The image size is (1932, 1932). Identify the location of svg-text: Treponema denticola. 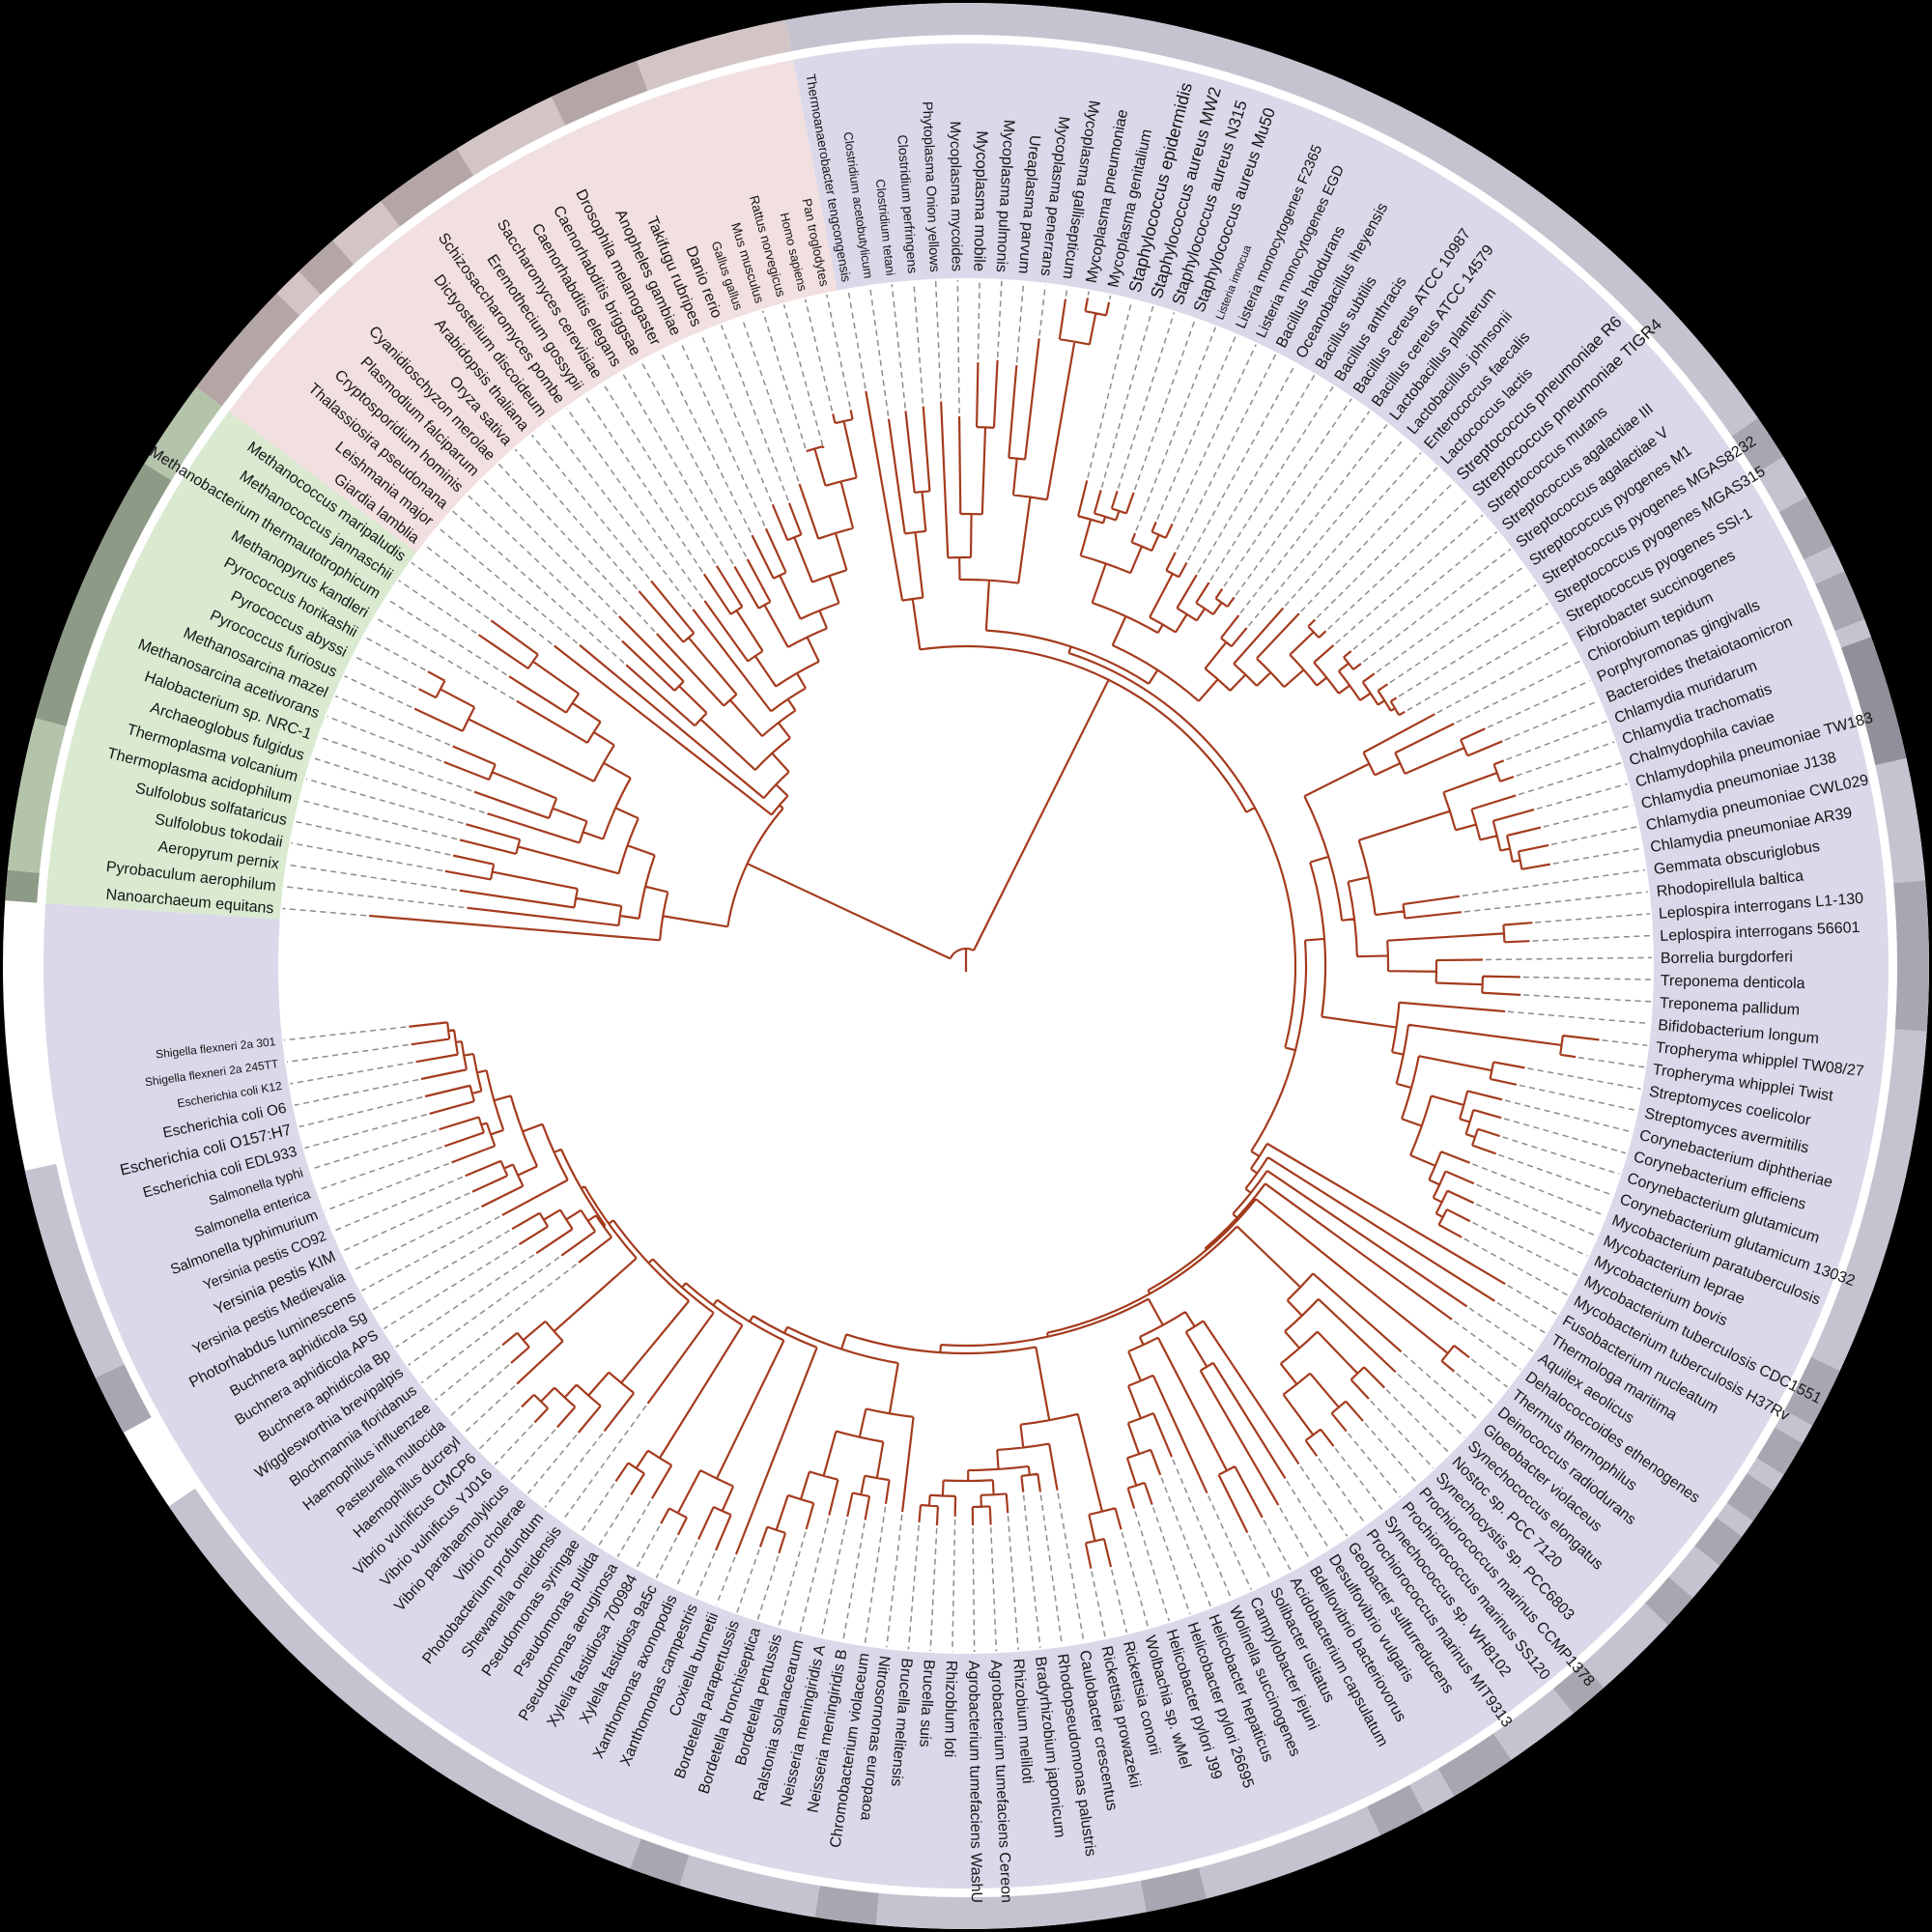
(1733, 982).